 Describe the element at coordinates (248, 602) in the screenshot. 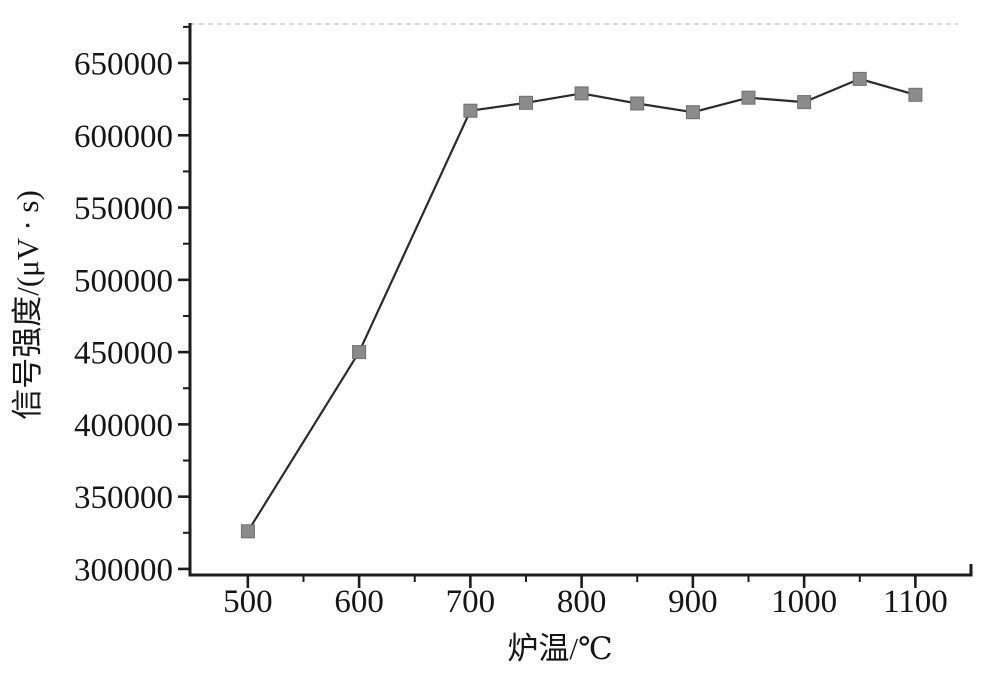

I see `x-tick-label: 500` at that location.